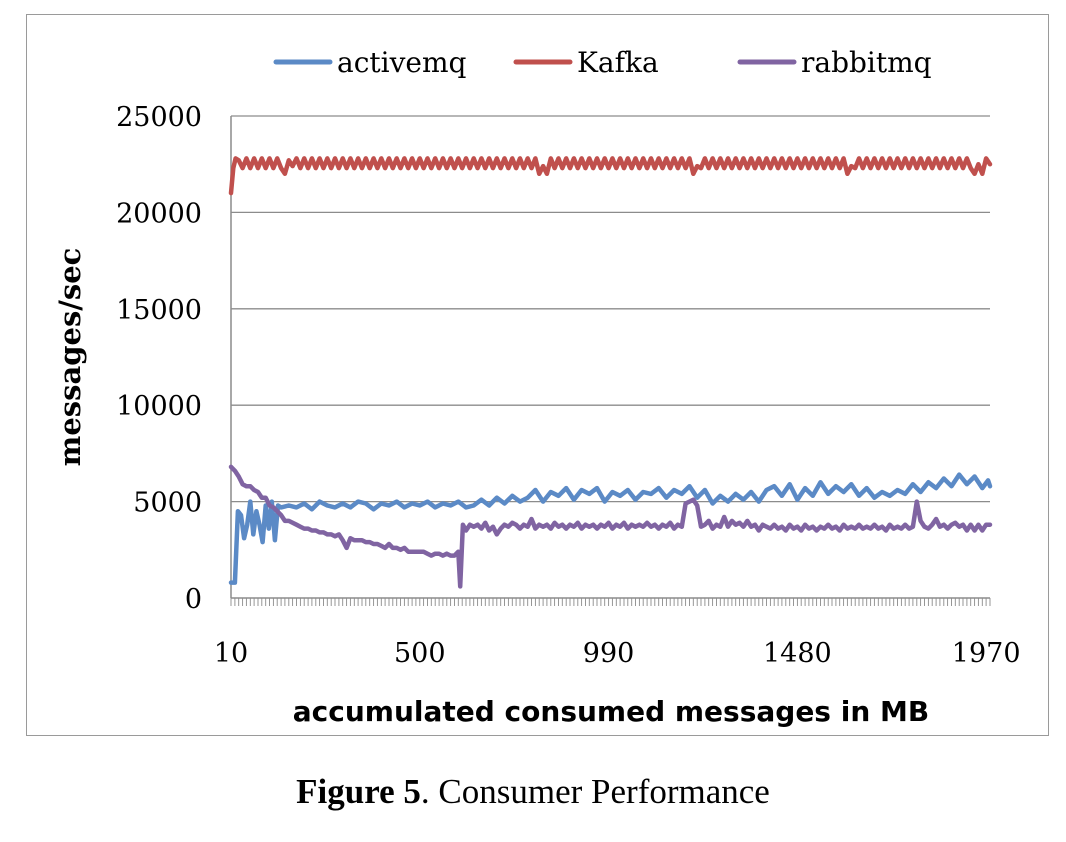 Image resolution: width=1066 pixels, height=842 pixels. What do you see at coordinates (159, 213) in the screenshot?
I see `y-tick-label: 20000` at bounding box center [159, 213].